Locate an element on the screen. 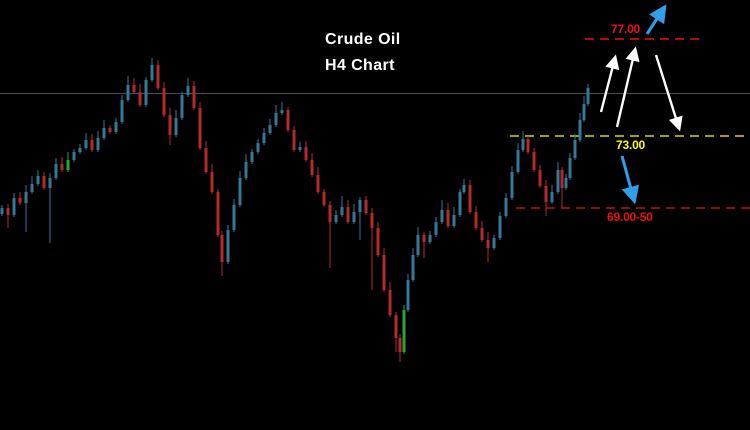  projected-rally-1-arrow is located at coordinates (609, 83).